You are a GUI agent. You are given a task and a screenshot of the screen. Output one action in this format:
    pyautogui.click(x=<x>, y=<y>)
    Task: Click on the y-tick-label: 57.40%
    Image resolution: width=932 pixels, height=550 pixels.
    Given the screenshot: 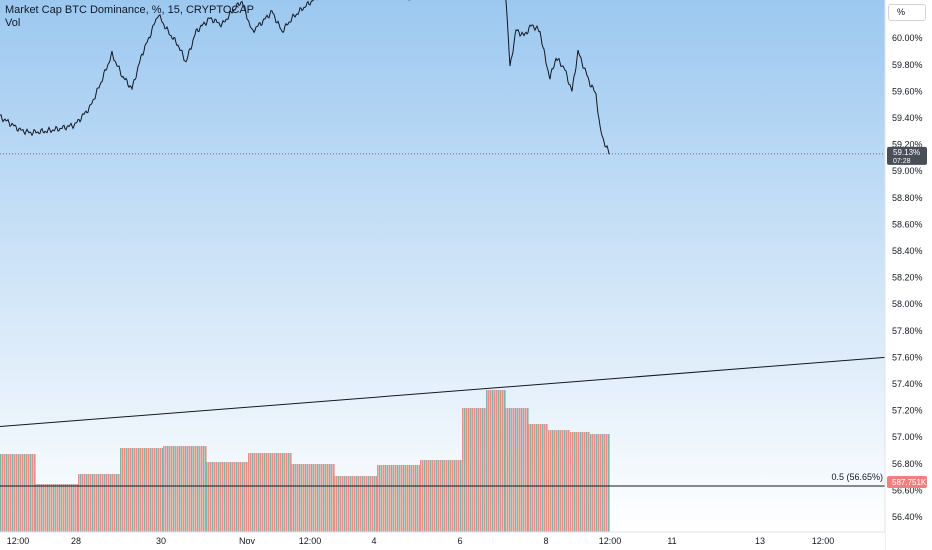 What is the action you would take?
    pyautogui.click(x=907, y=384)
    